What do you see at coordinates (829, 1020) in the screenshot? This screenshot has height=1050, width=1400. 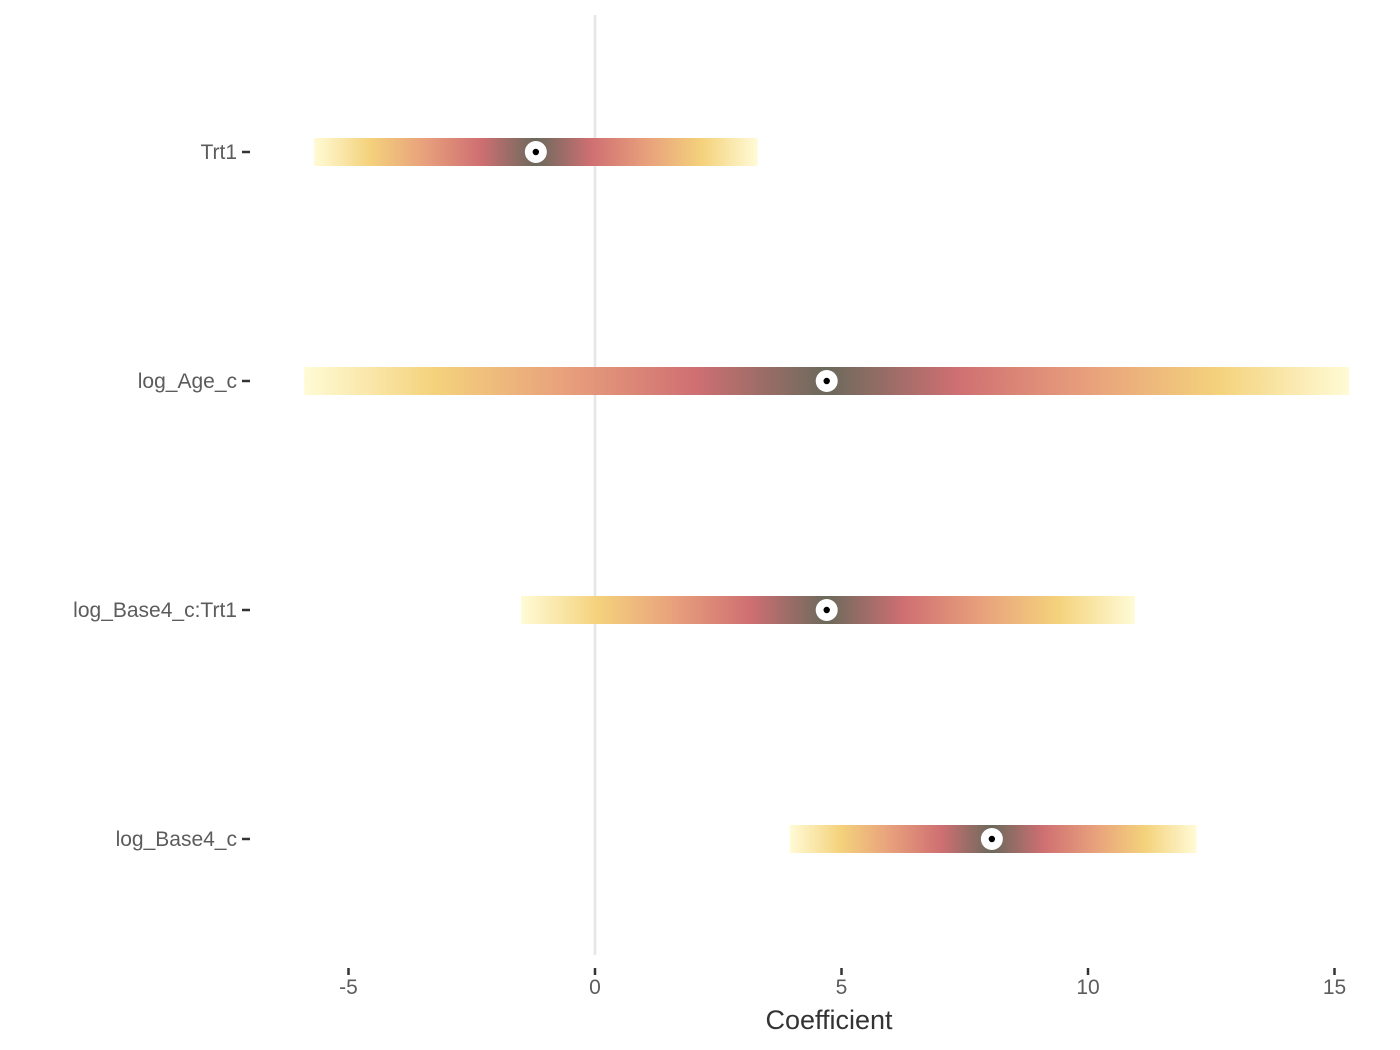 I see `x-axis-title: Coefficient` at bounding box center [829, 1020].